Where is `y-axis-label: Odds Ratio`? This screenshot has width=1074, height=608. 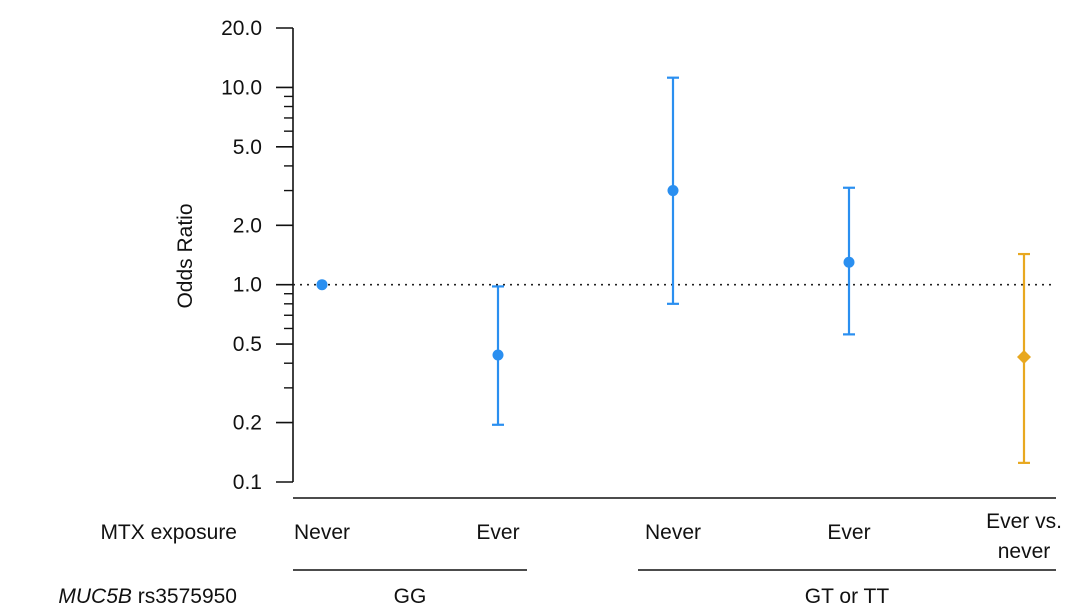 y-axis-label: Odds Ratio is located at coordinates (185, 255).